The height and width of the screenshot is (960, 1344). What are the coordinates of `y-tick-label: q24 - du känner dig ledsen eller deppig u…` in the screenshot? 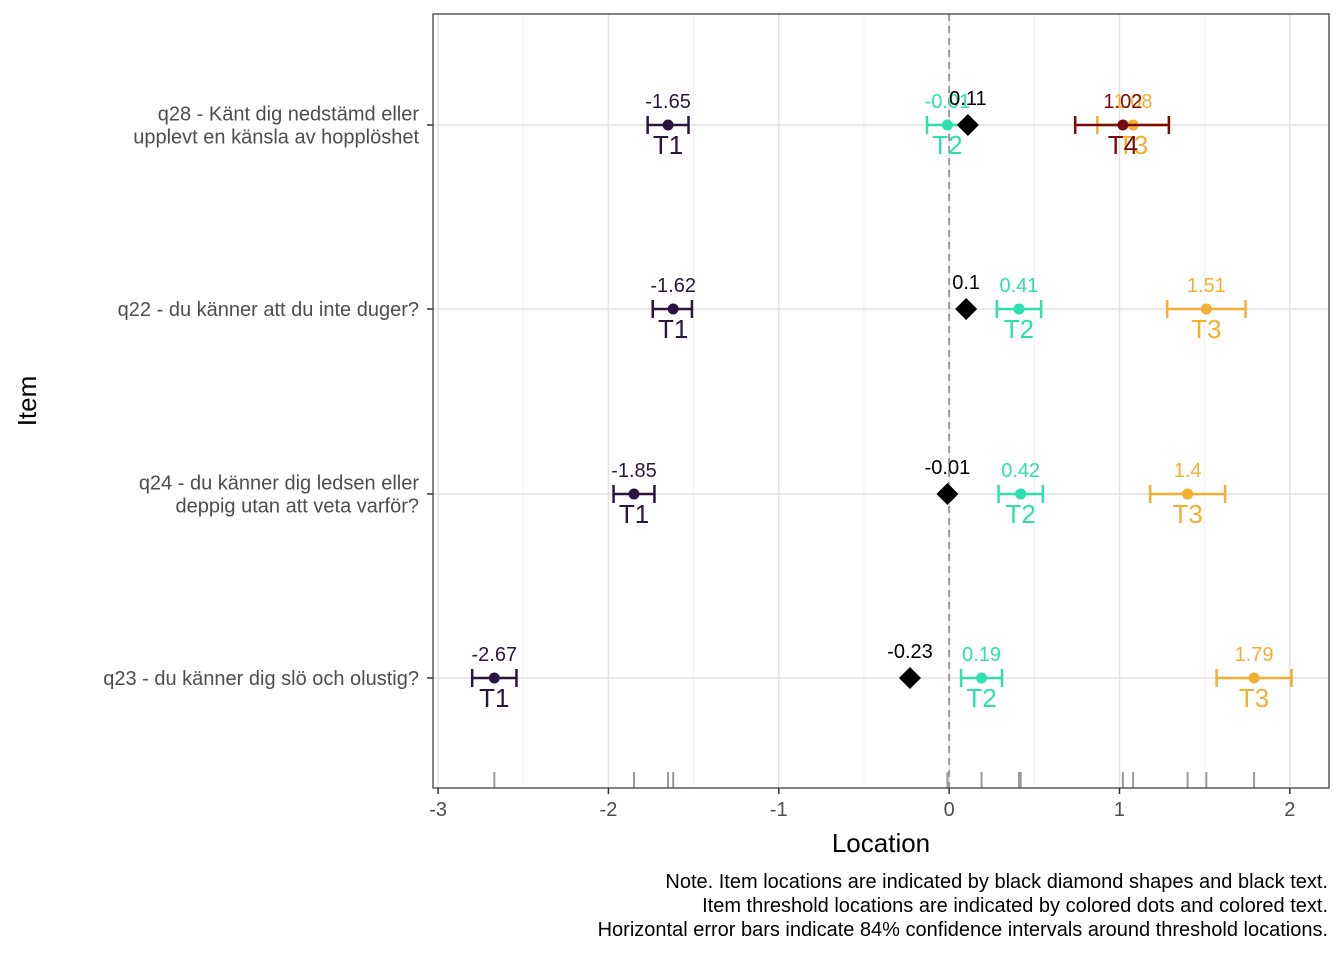 It's located at (279, 495).